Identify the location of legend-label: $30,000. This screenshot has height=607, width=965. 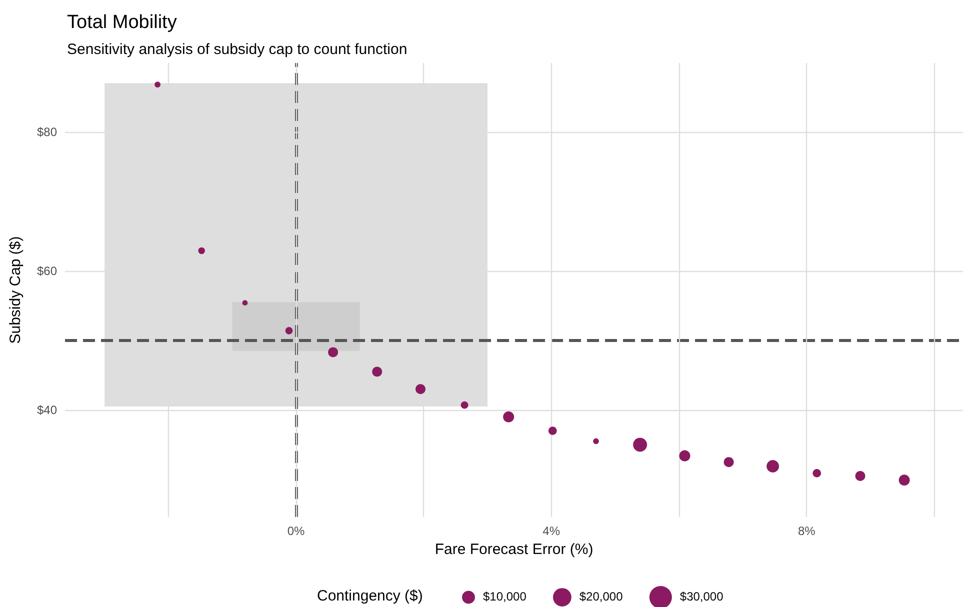
(702, 596).